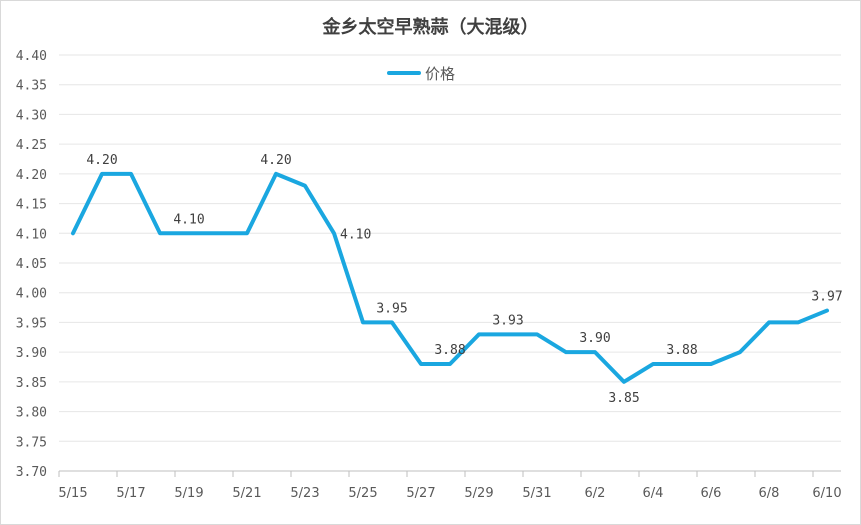  Describe the element at coordinates (31, 294) in the screenshot. I see `y-tick-label: 4.00` at that location.